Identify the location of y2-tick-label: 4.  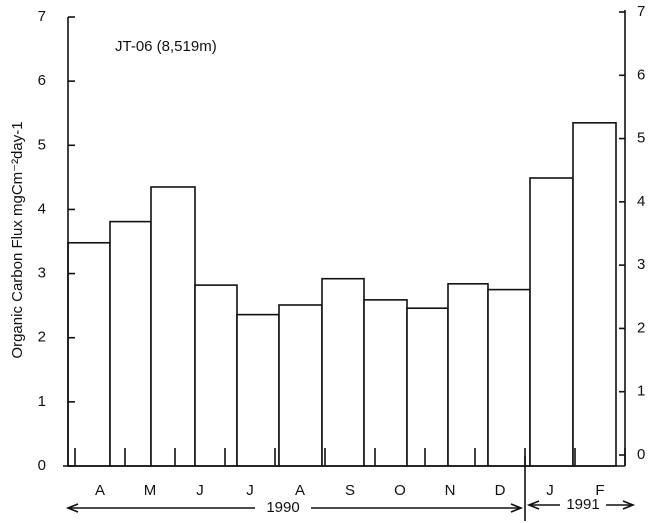
(641, 201).